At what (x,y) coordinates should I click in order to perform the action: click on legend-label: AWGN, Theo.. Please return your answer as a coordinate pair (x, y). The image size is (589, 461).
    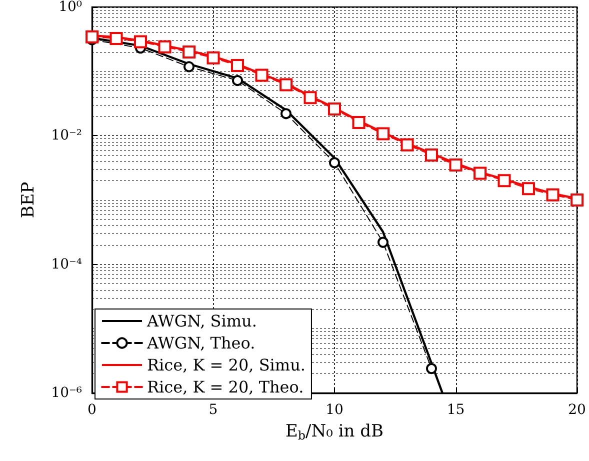
    Looking at the image, I should click on (201, 343).